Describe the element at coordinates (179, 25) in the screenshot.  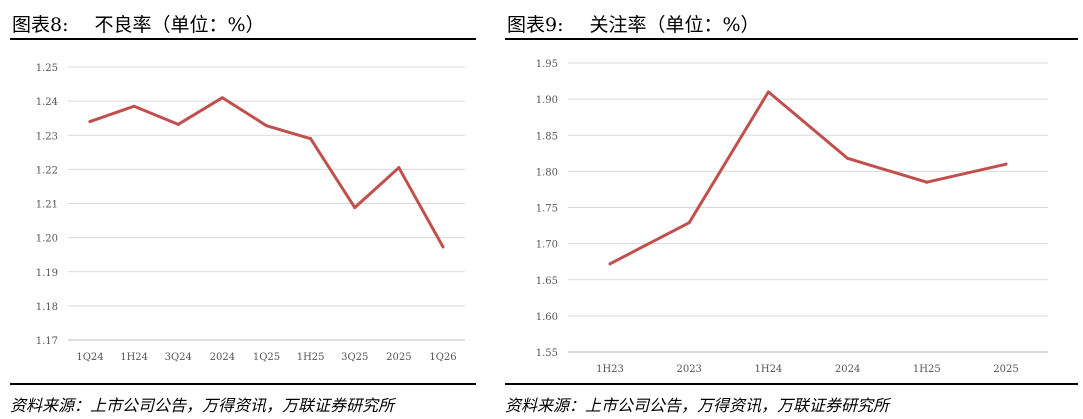
I see `left-title-text: 不良率（单位：%）` at that location.